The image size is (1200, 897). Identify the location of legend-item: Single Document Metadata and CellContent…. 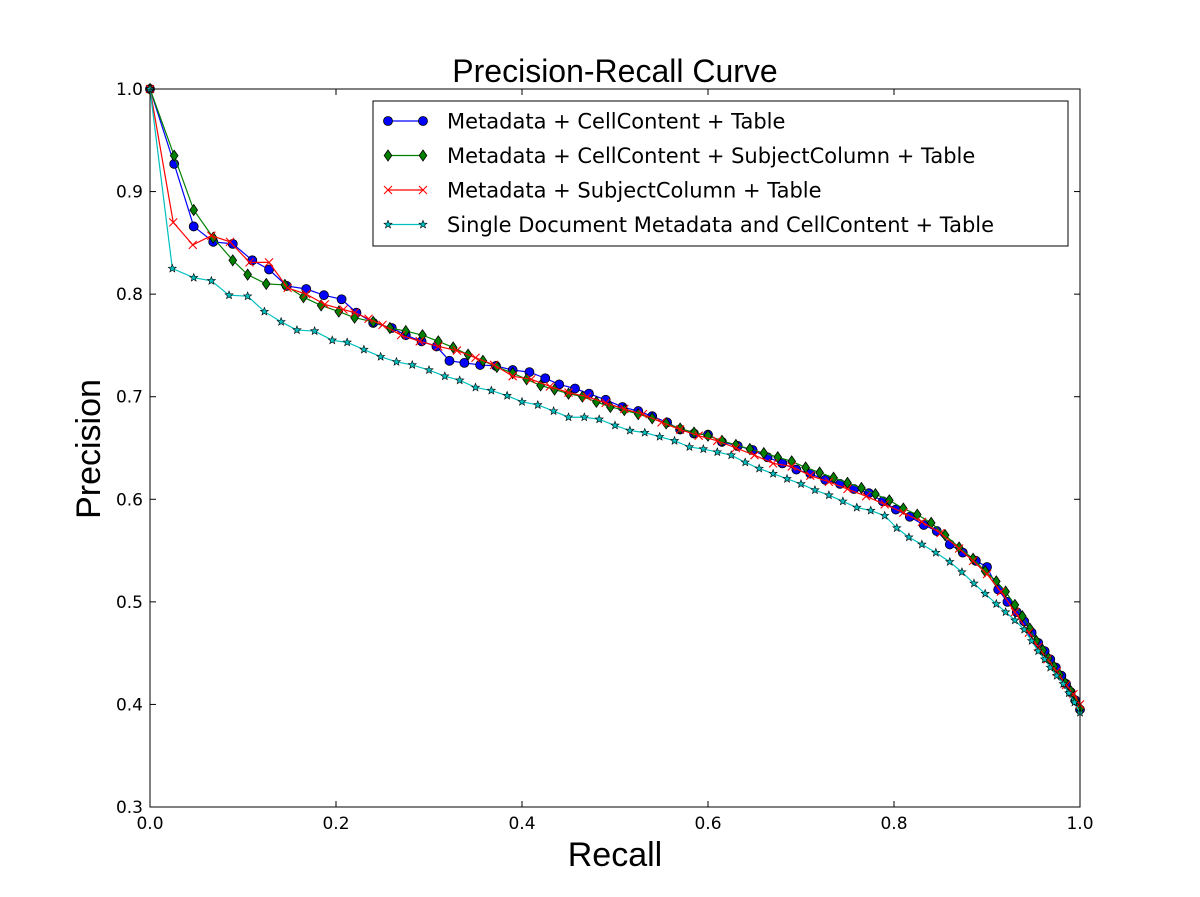
(688, 225).